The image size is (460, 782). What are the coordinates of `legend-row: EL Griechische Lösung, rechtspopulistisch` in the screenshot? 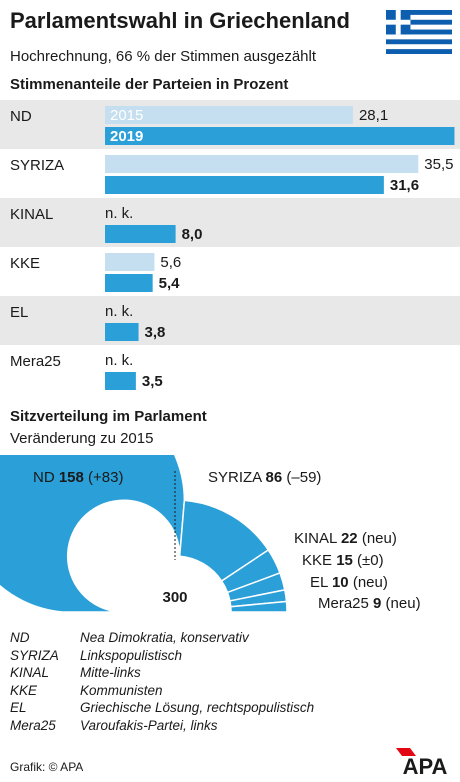 It's located at (162, 709).